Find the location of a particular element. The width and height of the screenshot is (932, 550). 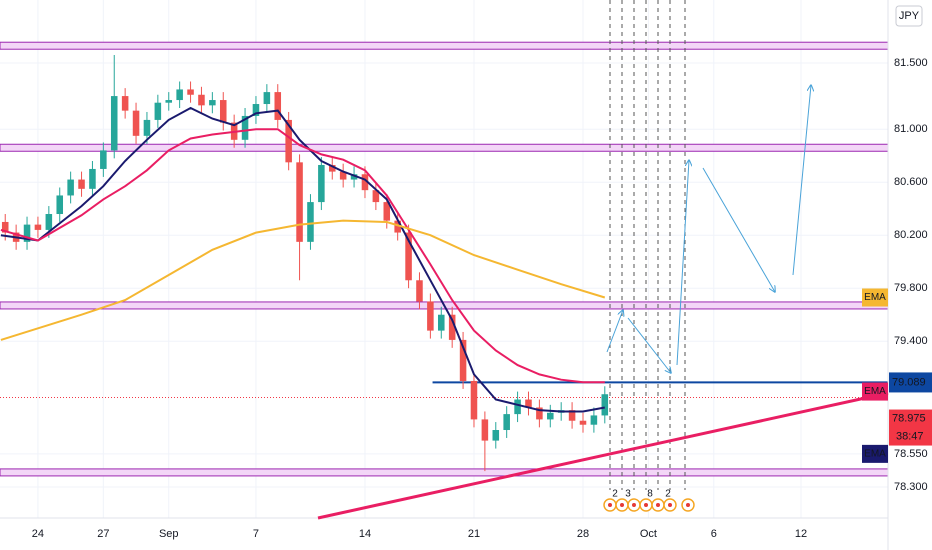

x-tick-label: Sep is located at coordinates (169, 534).